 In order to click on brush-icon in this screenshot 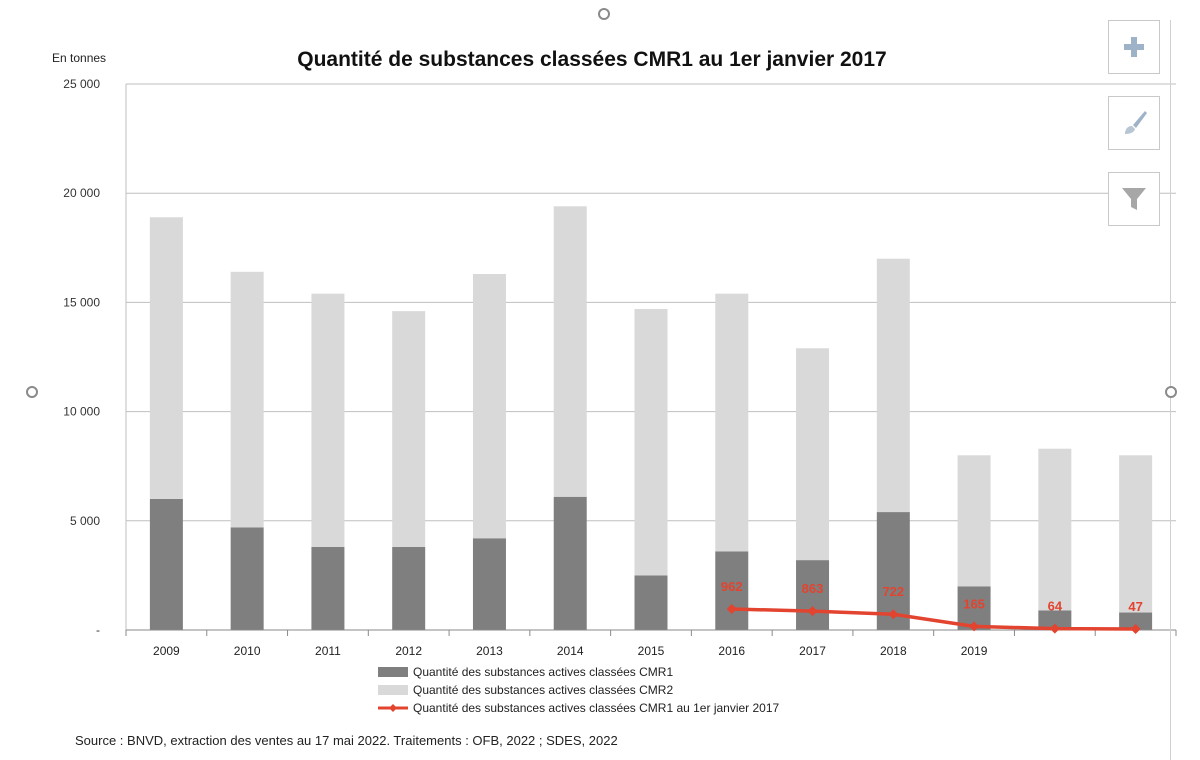, I will do `click(1136, 122)`.